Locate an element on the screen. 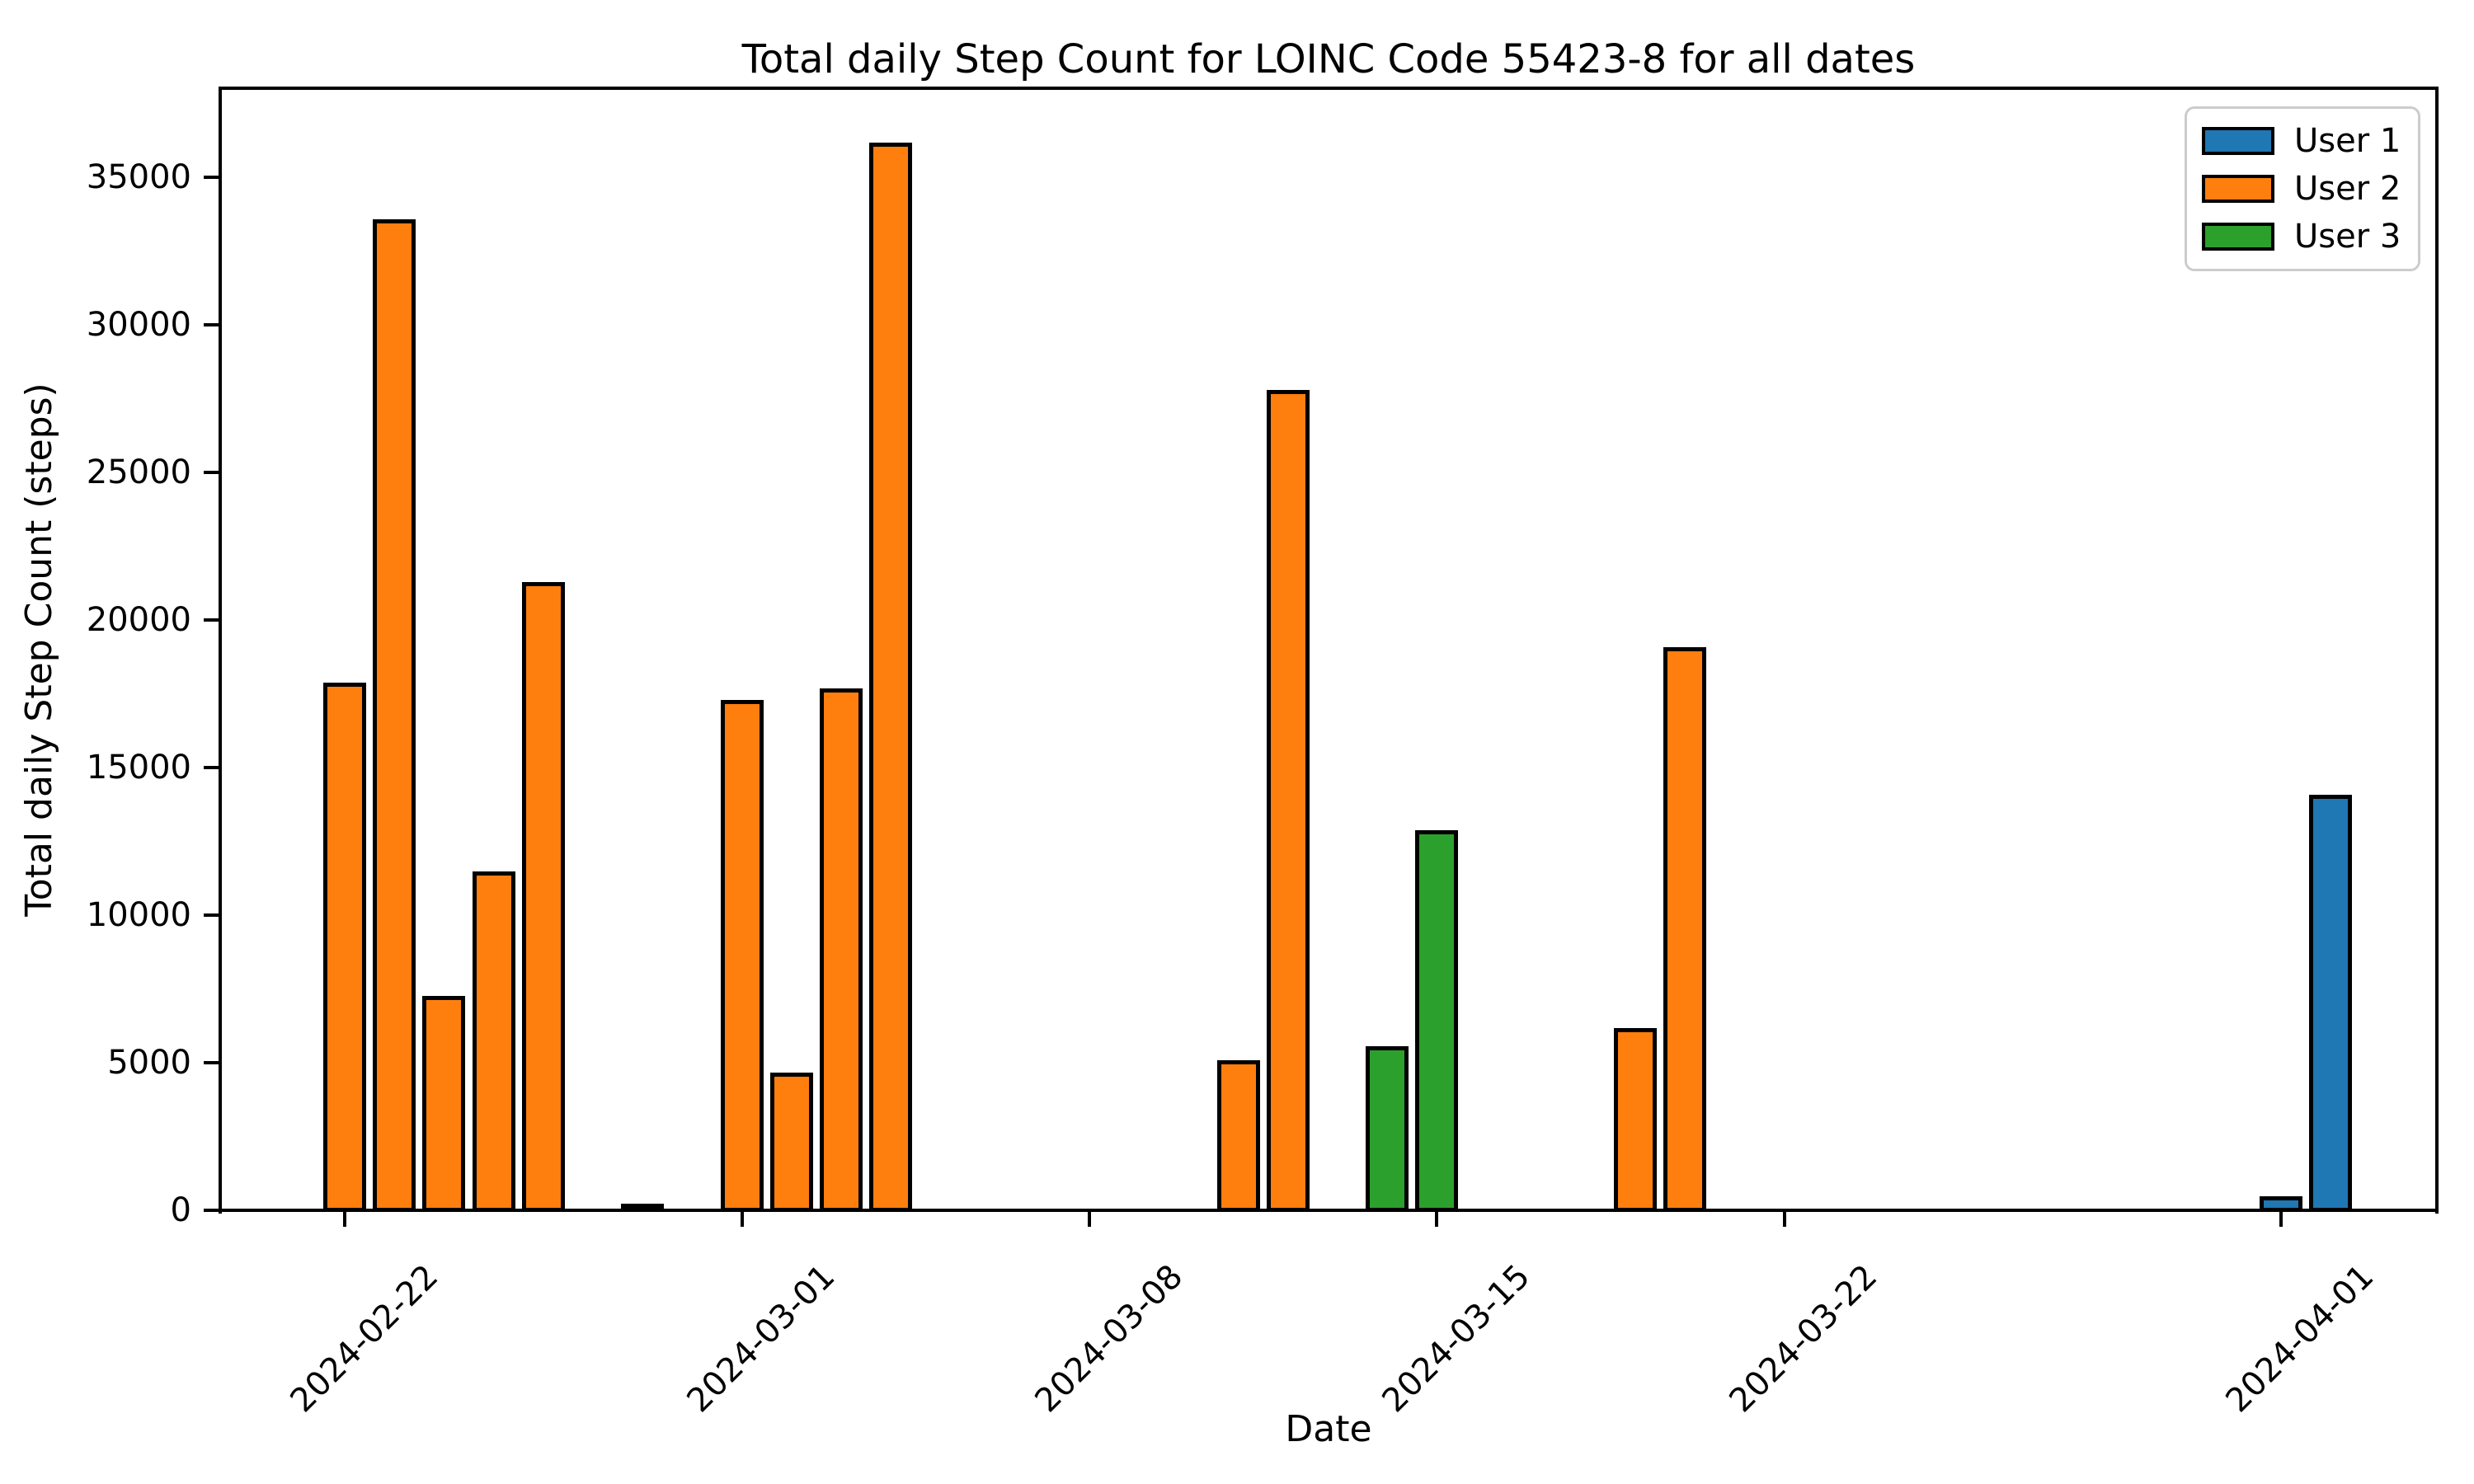  plot-spine-right is located at coordinates (2437, 650).